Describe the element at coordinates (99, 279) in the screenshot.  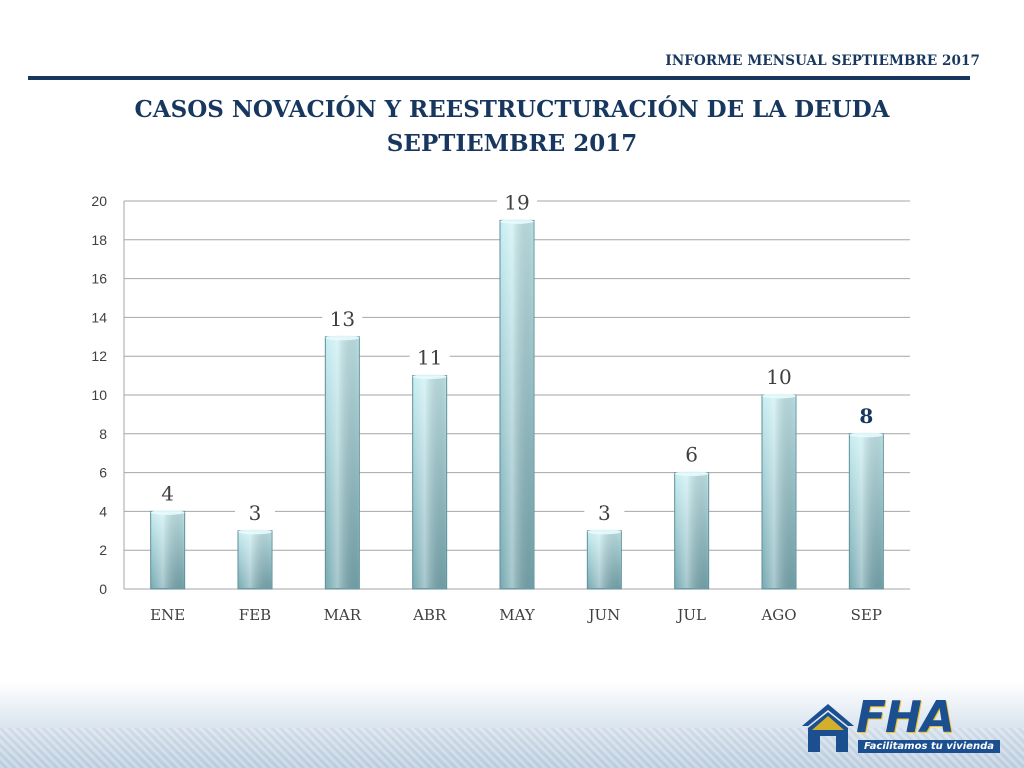
I see `y-tick-label: 16` at that location.